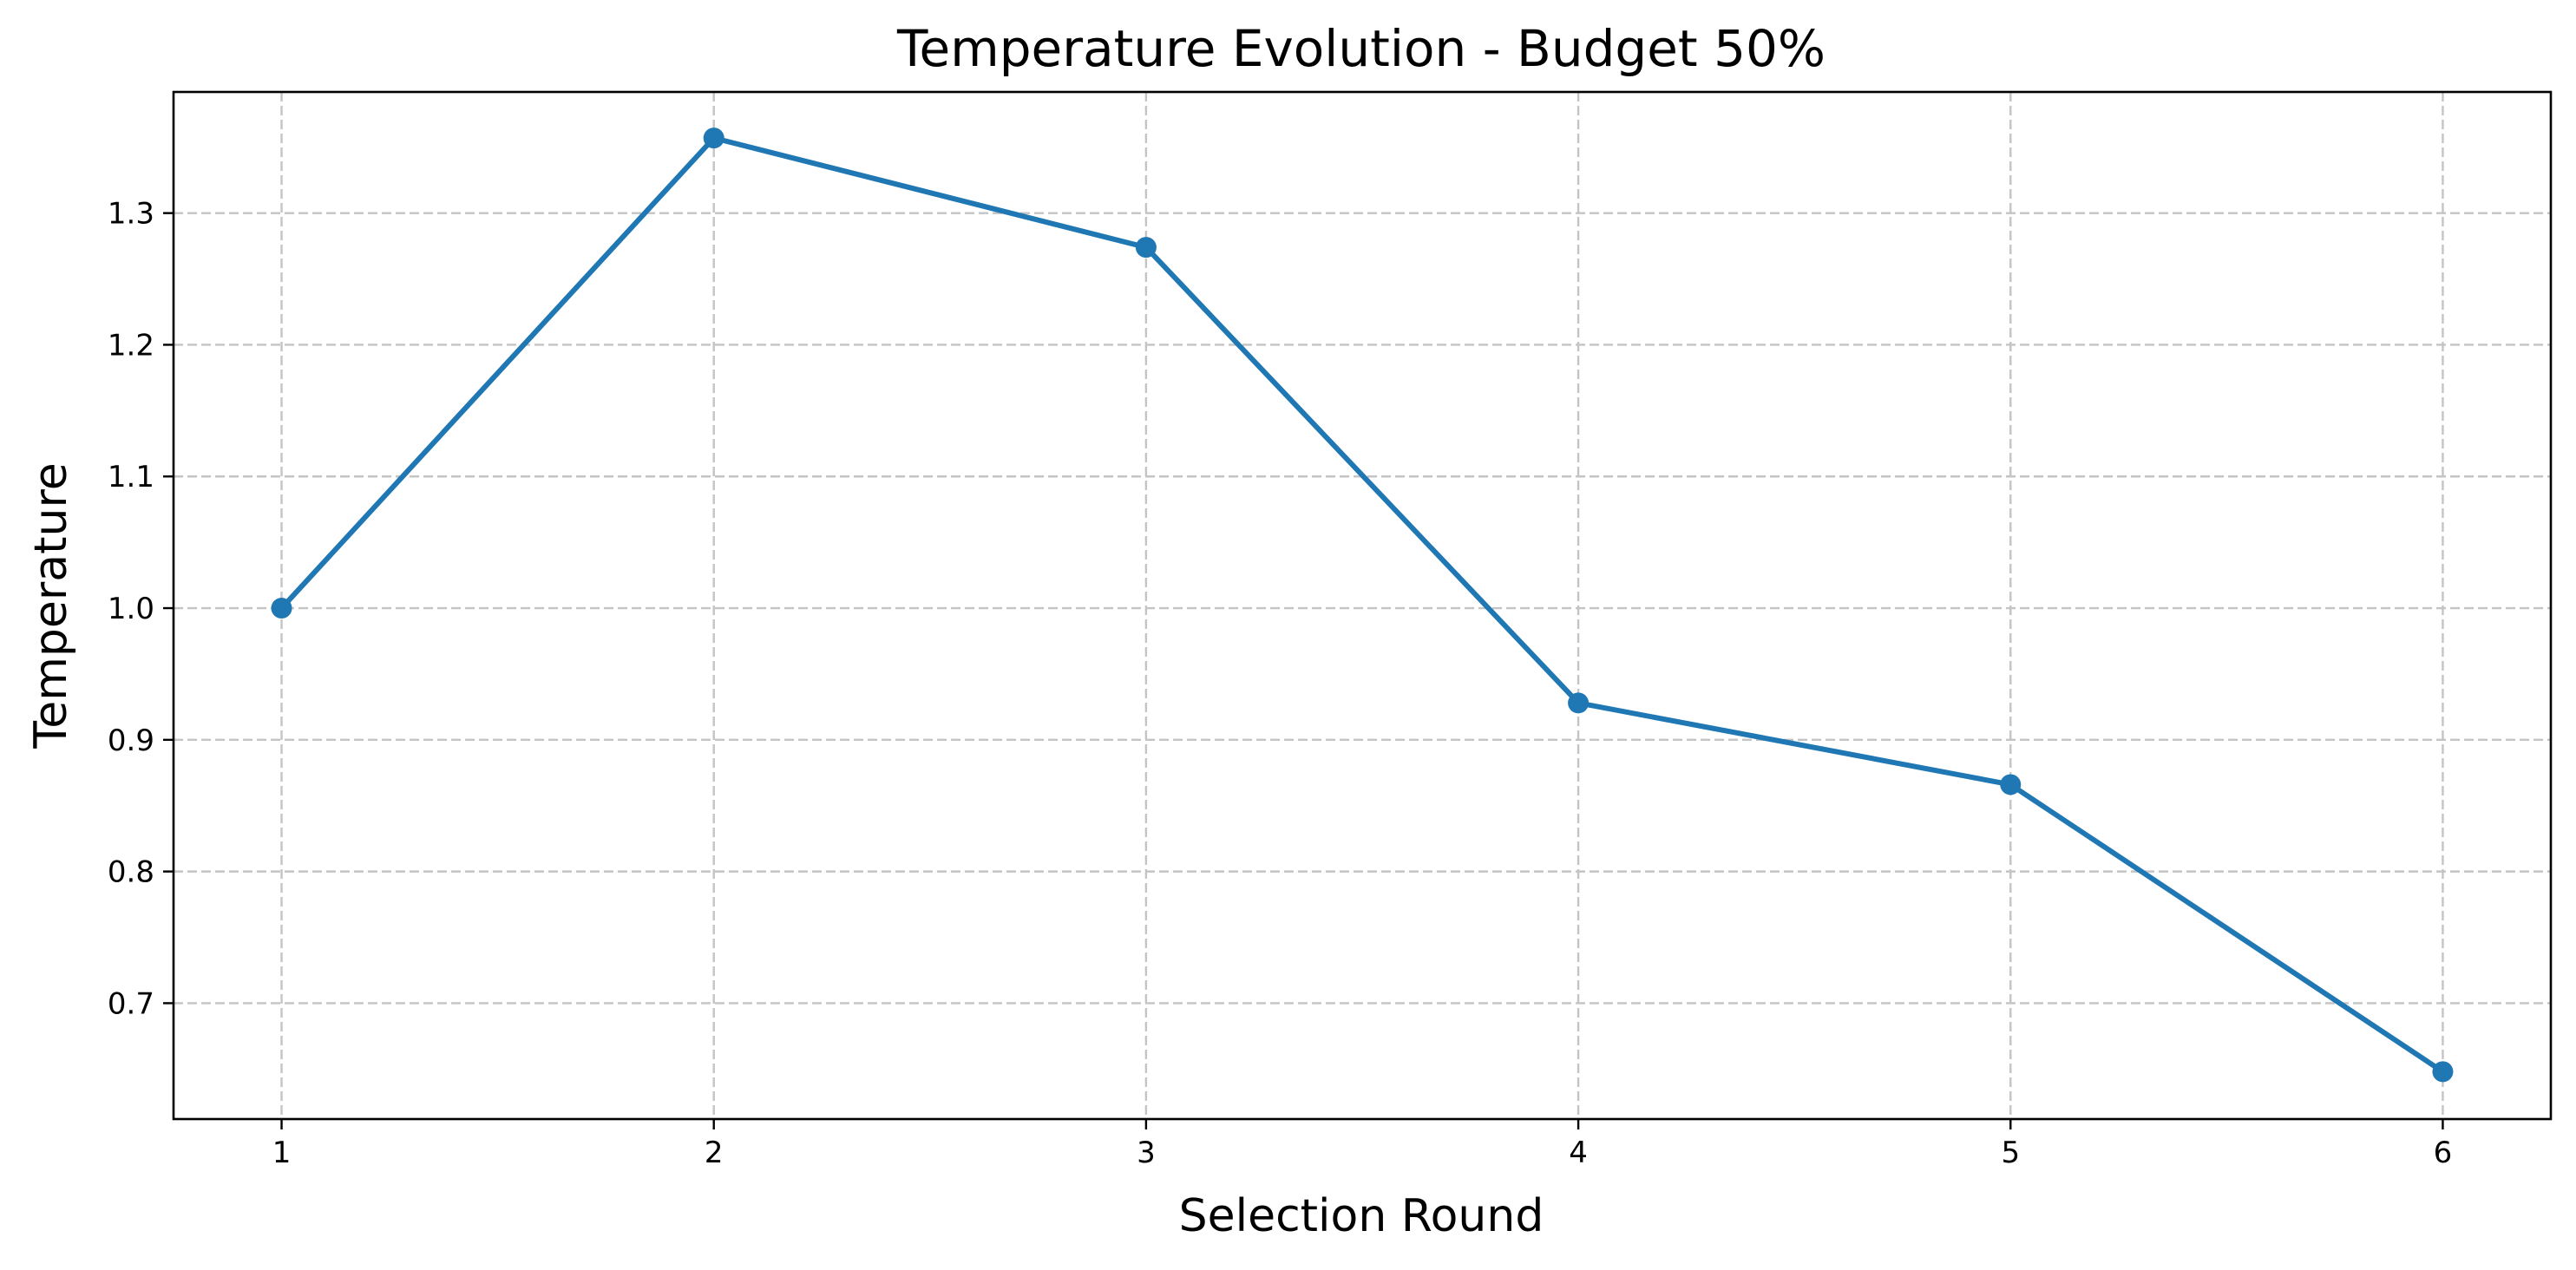  Describe the element at coordinates (1361, 1216) in the screenshot. I see `x-axis-label: Selection Round` at that location.